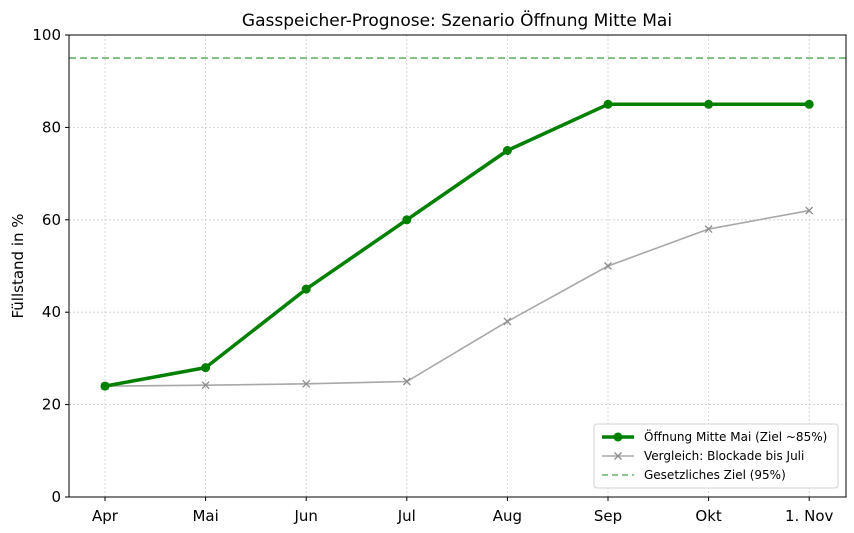  Describe the element at coordinates (46, 35) in the screenshot. I see `y-tick-label: 100` at that location.